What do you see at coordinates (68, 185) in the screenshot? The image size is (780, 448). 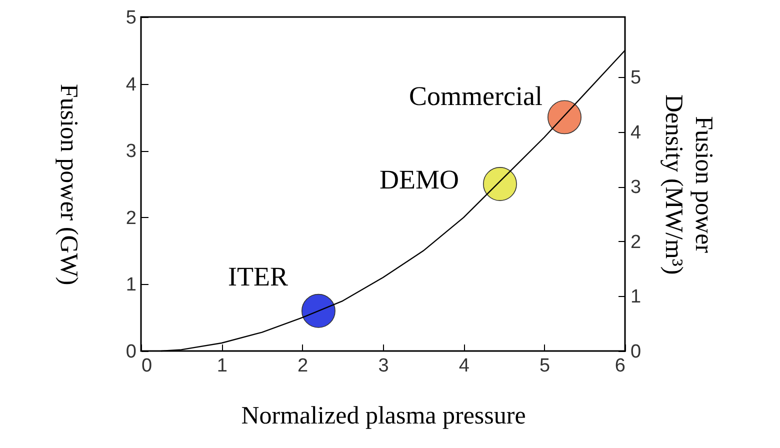 I see `y-axis-title: Fusion power (GW)` at bounding box center [68, 185].